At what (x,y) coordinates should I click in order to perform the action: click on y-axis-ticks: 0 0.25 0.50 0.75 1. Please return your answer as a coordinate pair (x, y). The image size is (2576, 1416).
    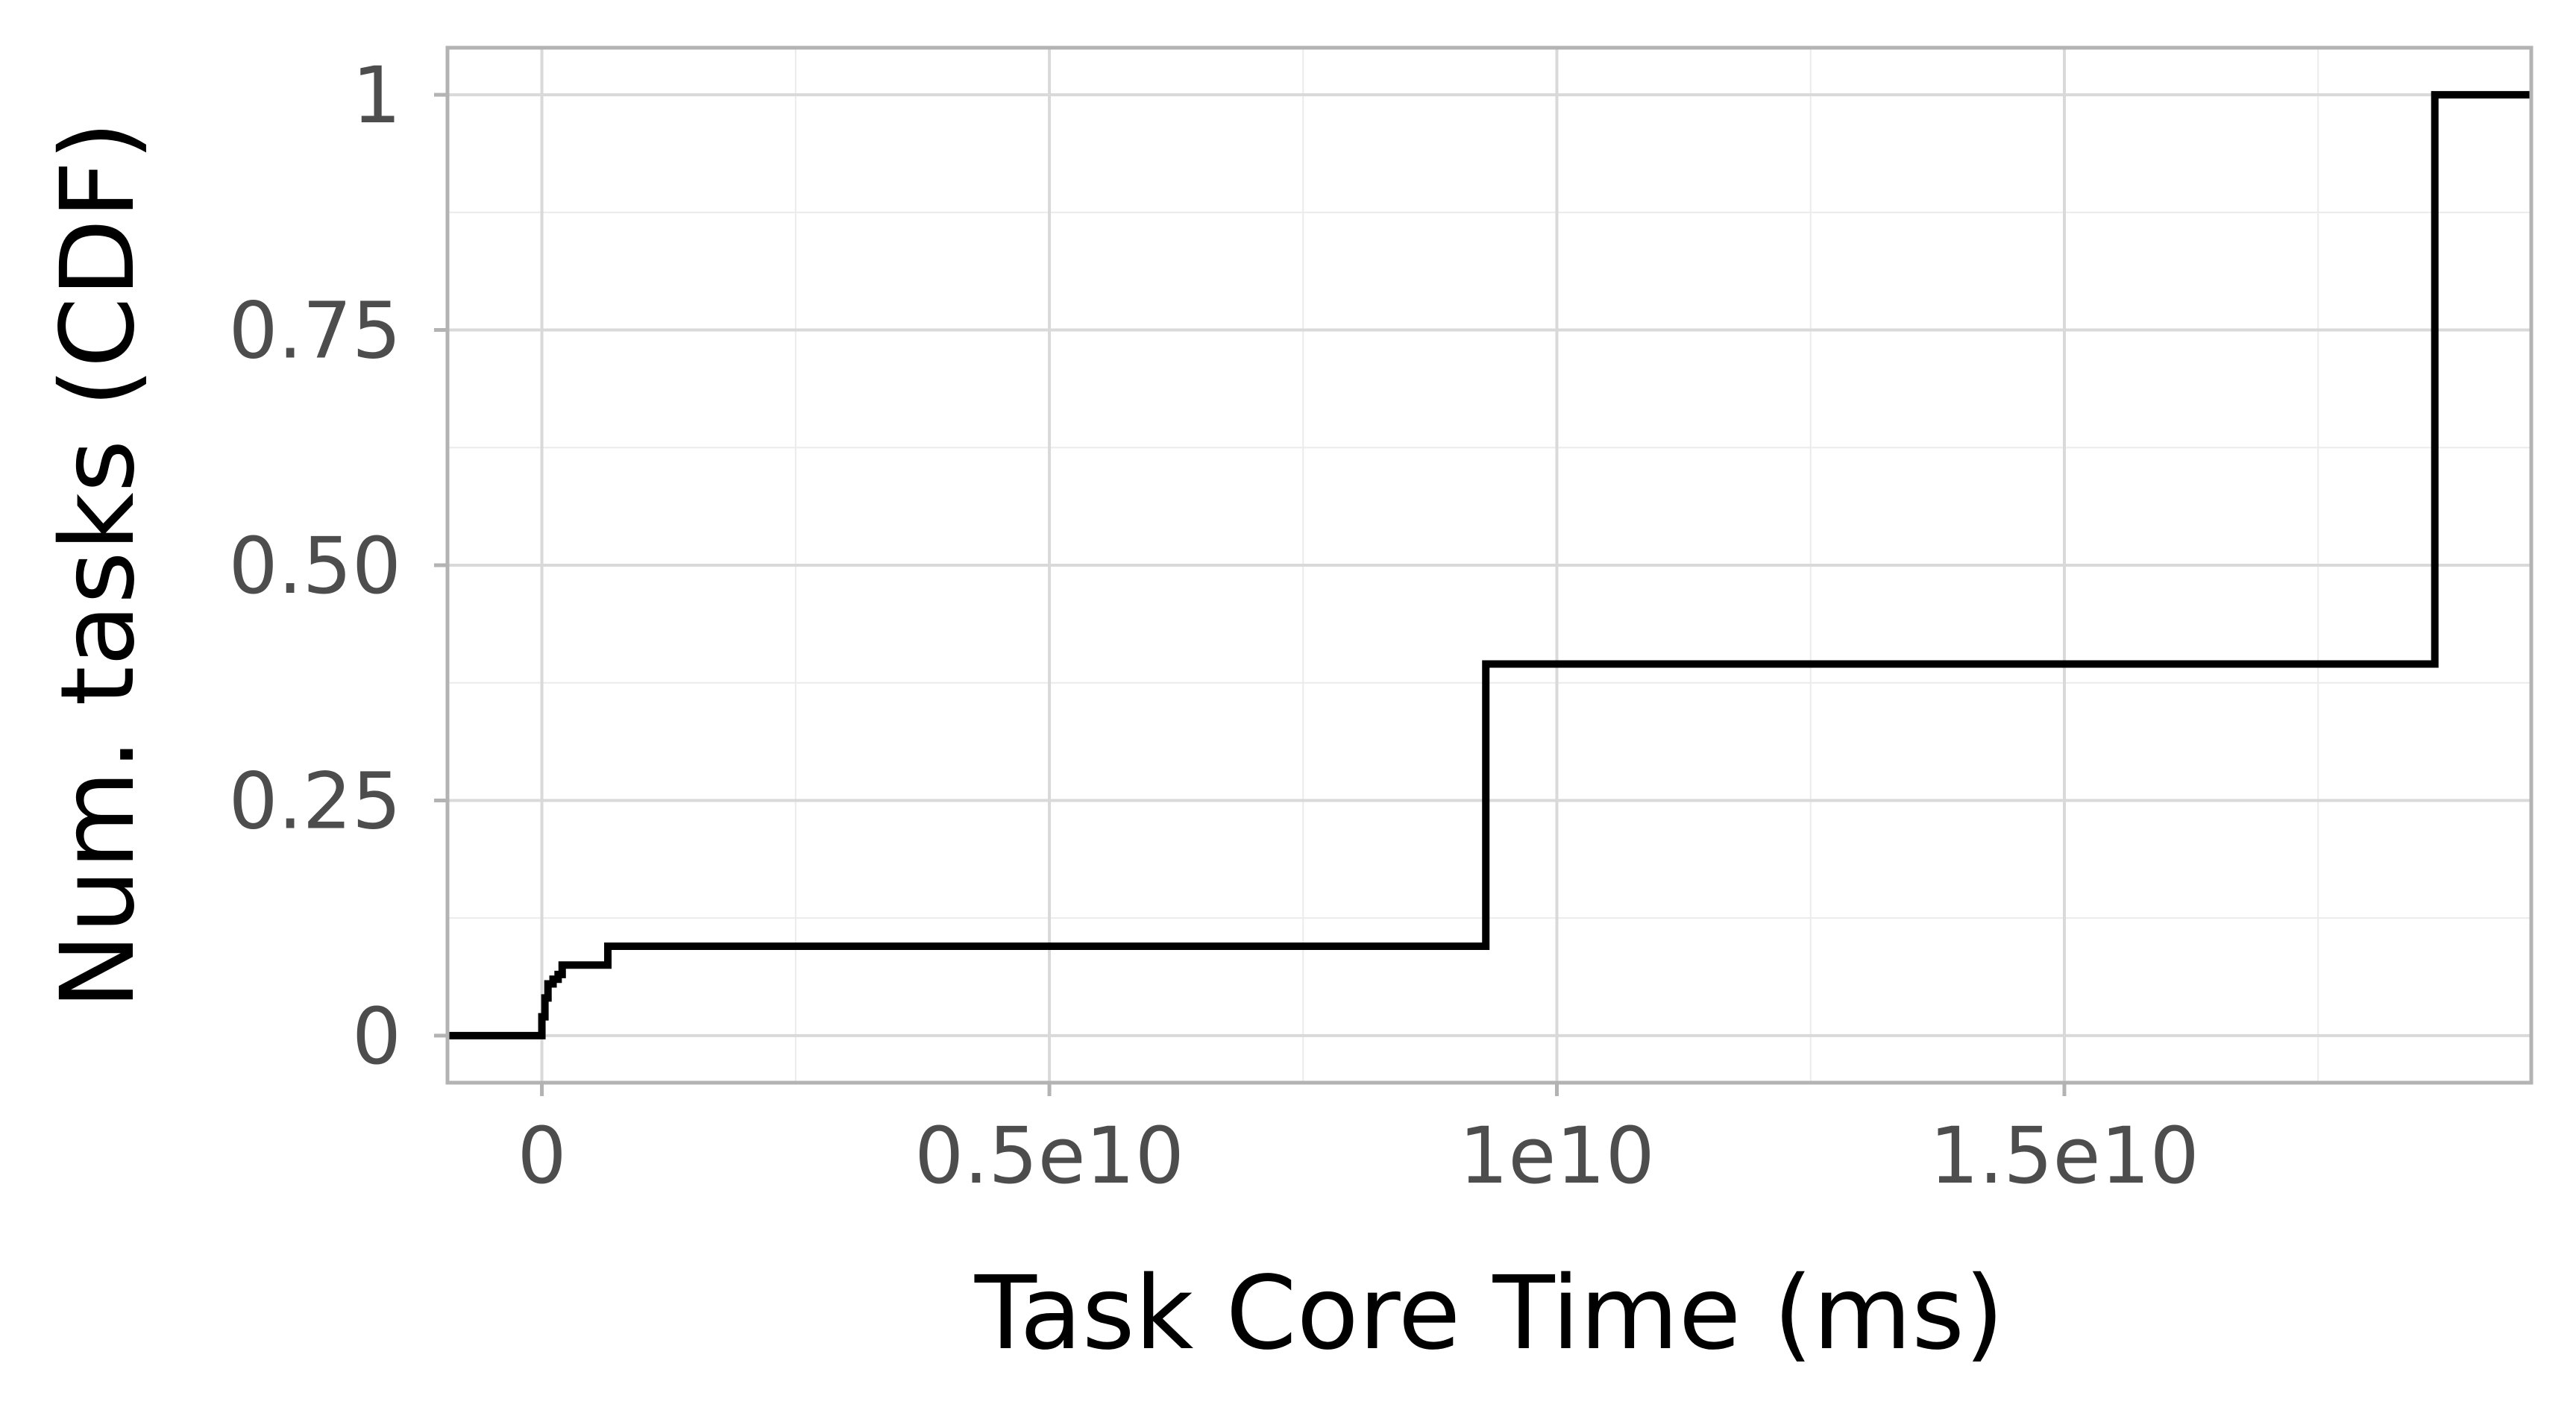
    Looking at the image, I should click on (338, 566).